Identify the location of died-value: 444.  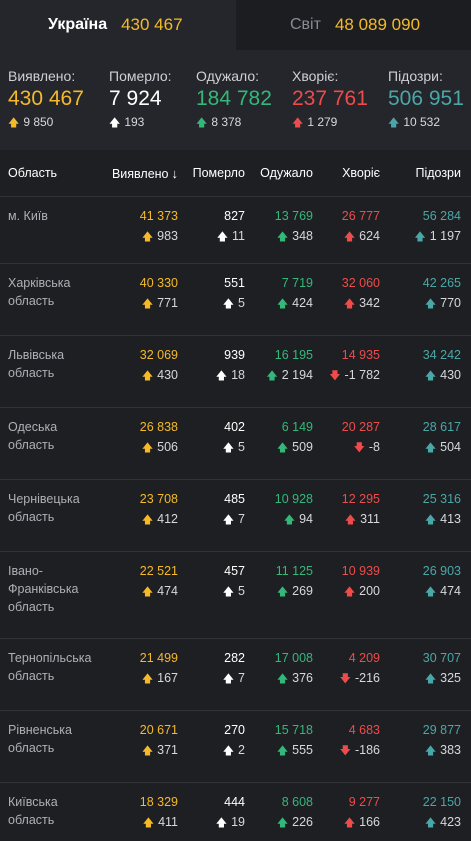
(234, 802).